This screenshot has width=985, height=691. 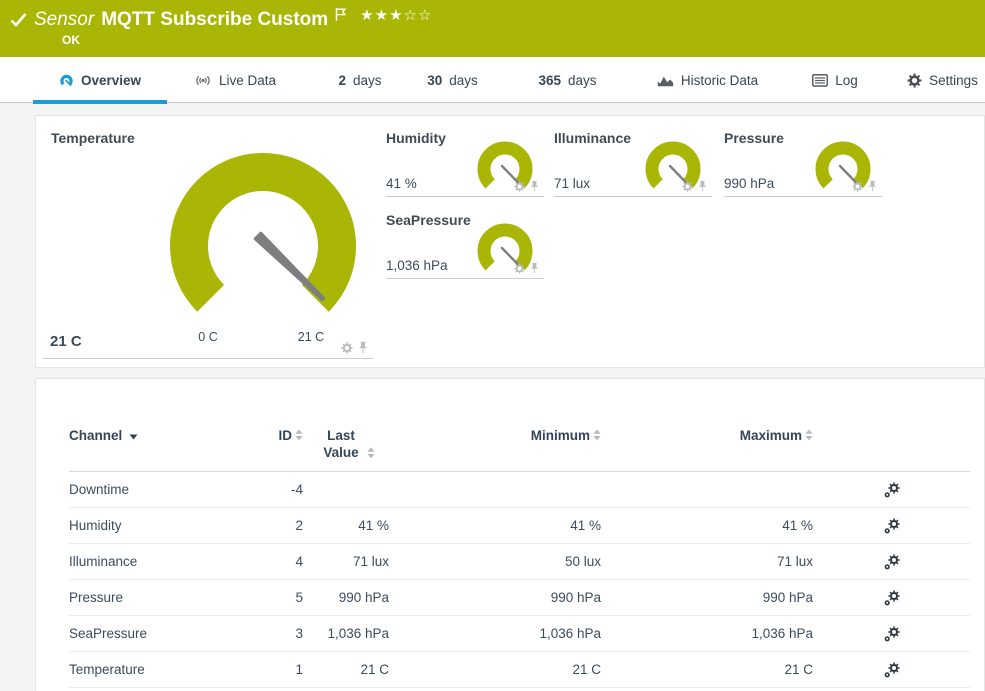 What do you see at coordinates (374, 669) in the screenshot?
I see `channel-last-value: 21 C` at bounding box center [374, 669].